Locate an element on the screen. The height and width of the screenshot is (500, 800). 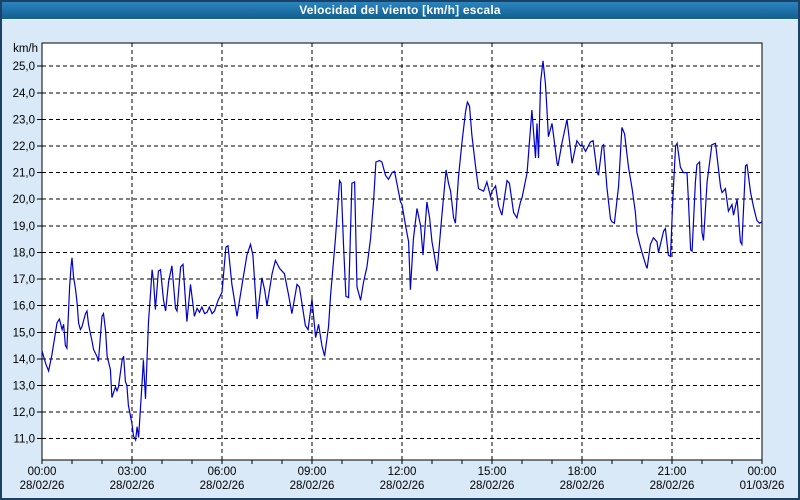
y-tick-label: 14,0 is located at coordinates (24, 360).